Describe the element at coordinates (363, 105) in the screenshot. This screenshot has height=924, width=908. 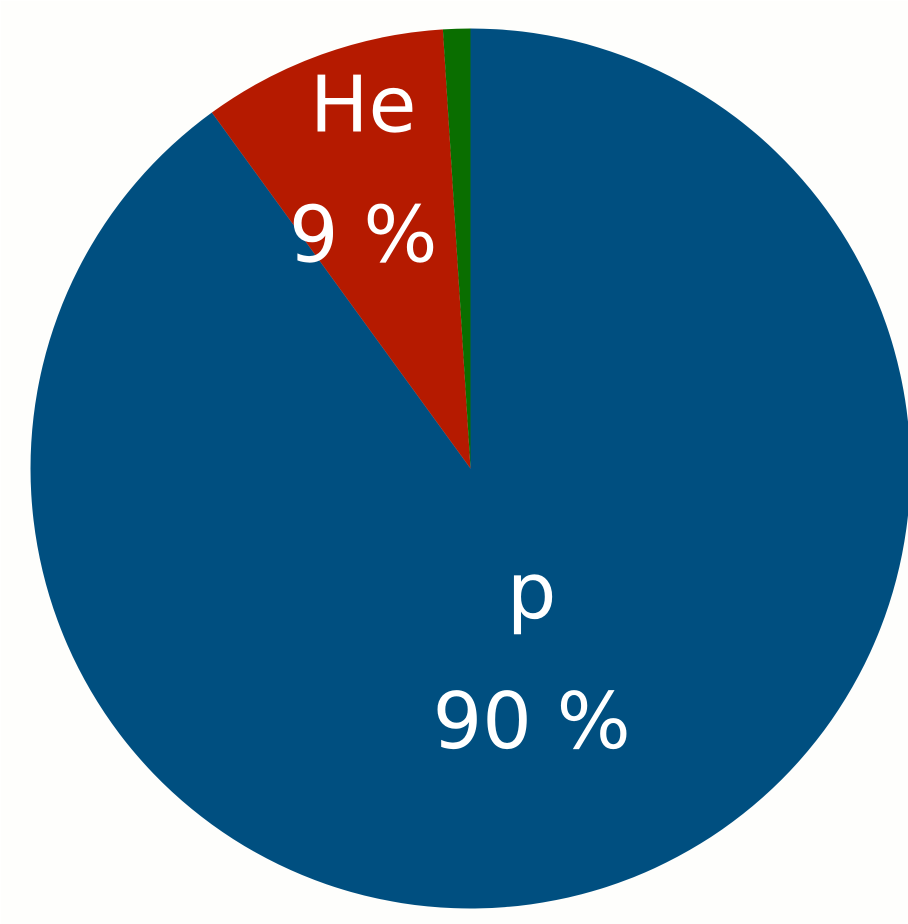
I see `slice-label: He` at that location.